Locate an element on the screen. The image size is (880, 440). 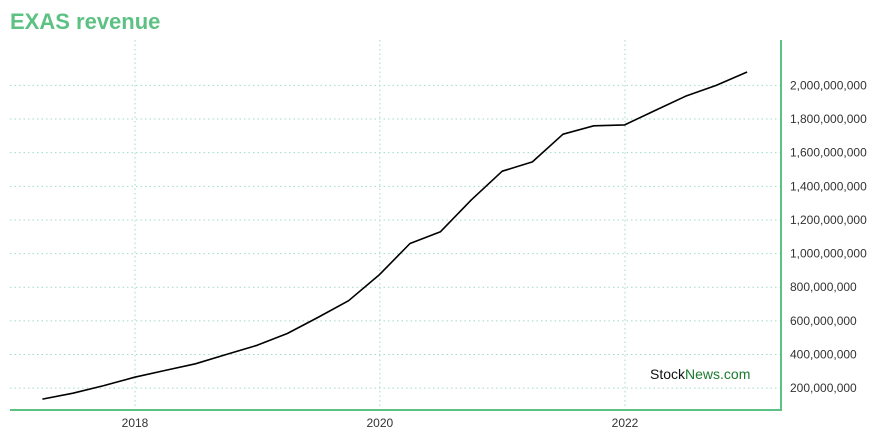
x-tick-labels: 2018 2020 2022 is located at coordinates (380, 423).